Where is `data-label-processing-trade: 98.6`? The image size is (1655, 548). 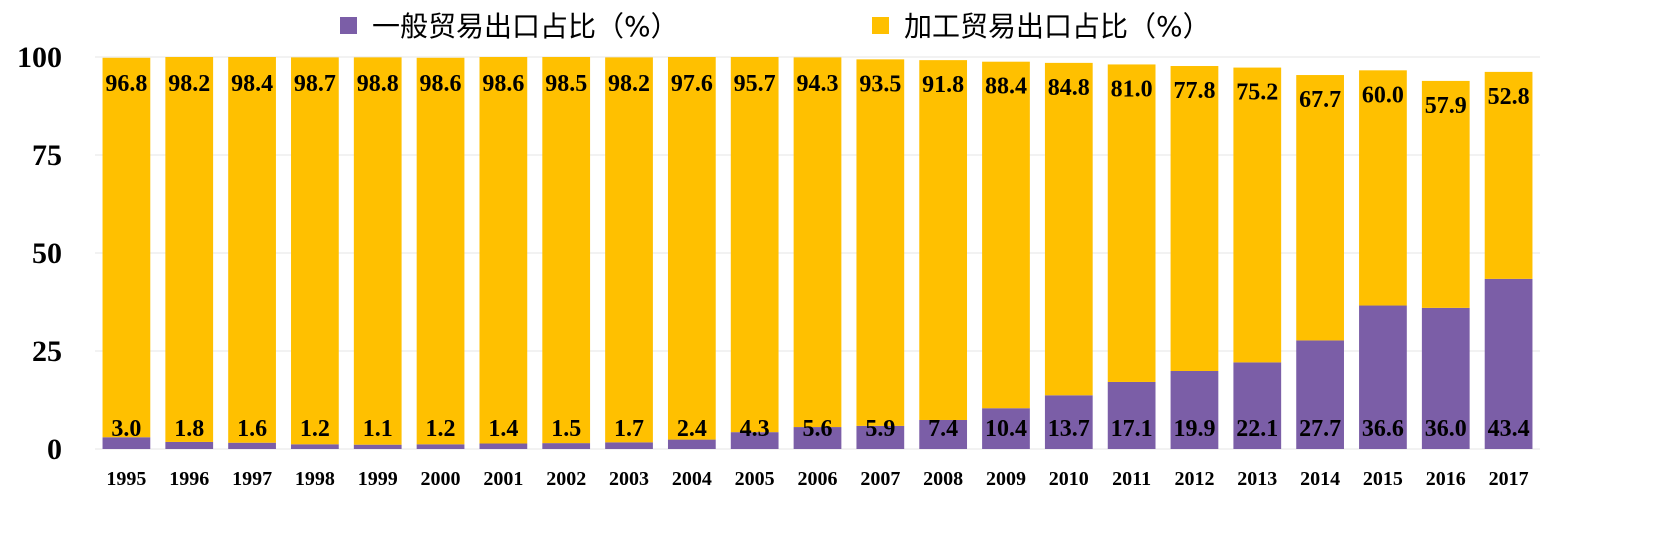 data-label-processing-trade: 98.6 is located at coordinates (503, 84).